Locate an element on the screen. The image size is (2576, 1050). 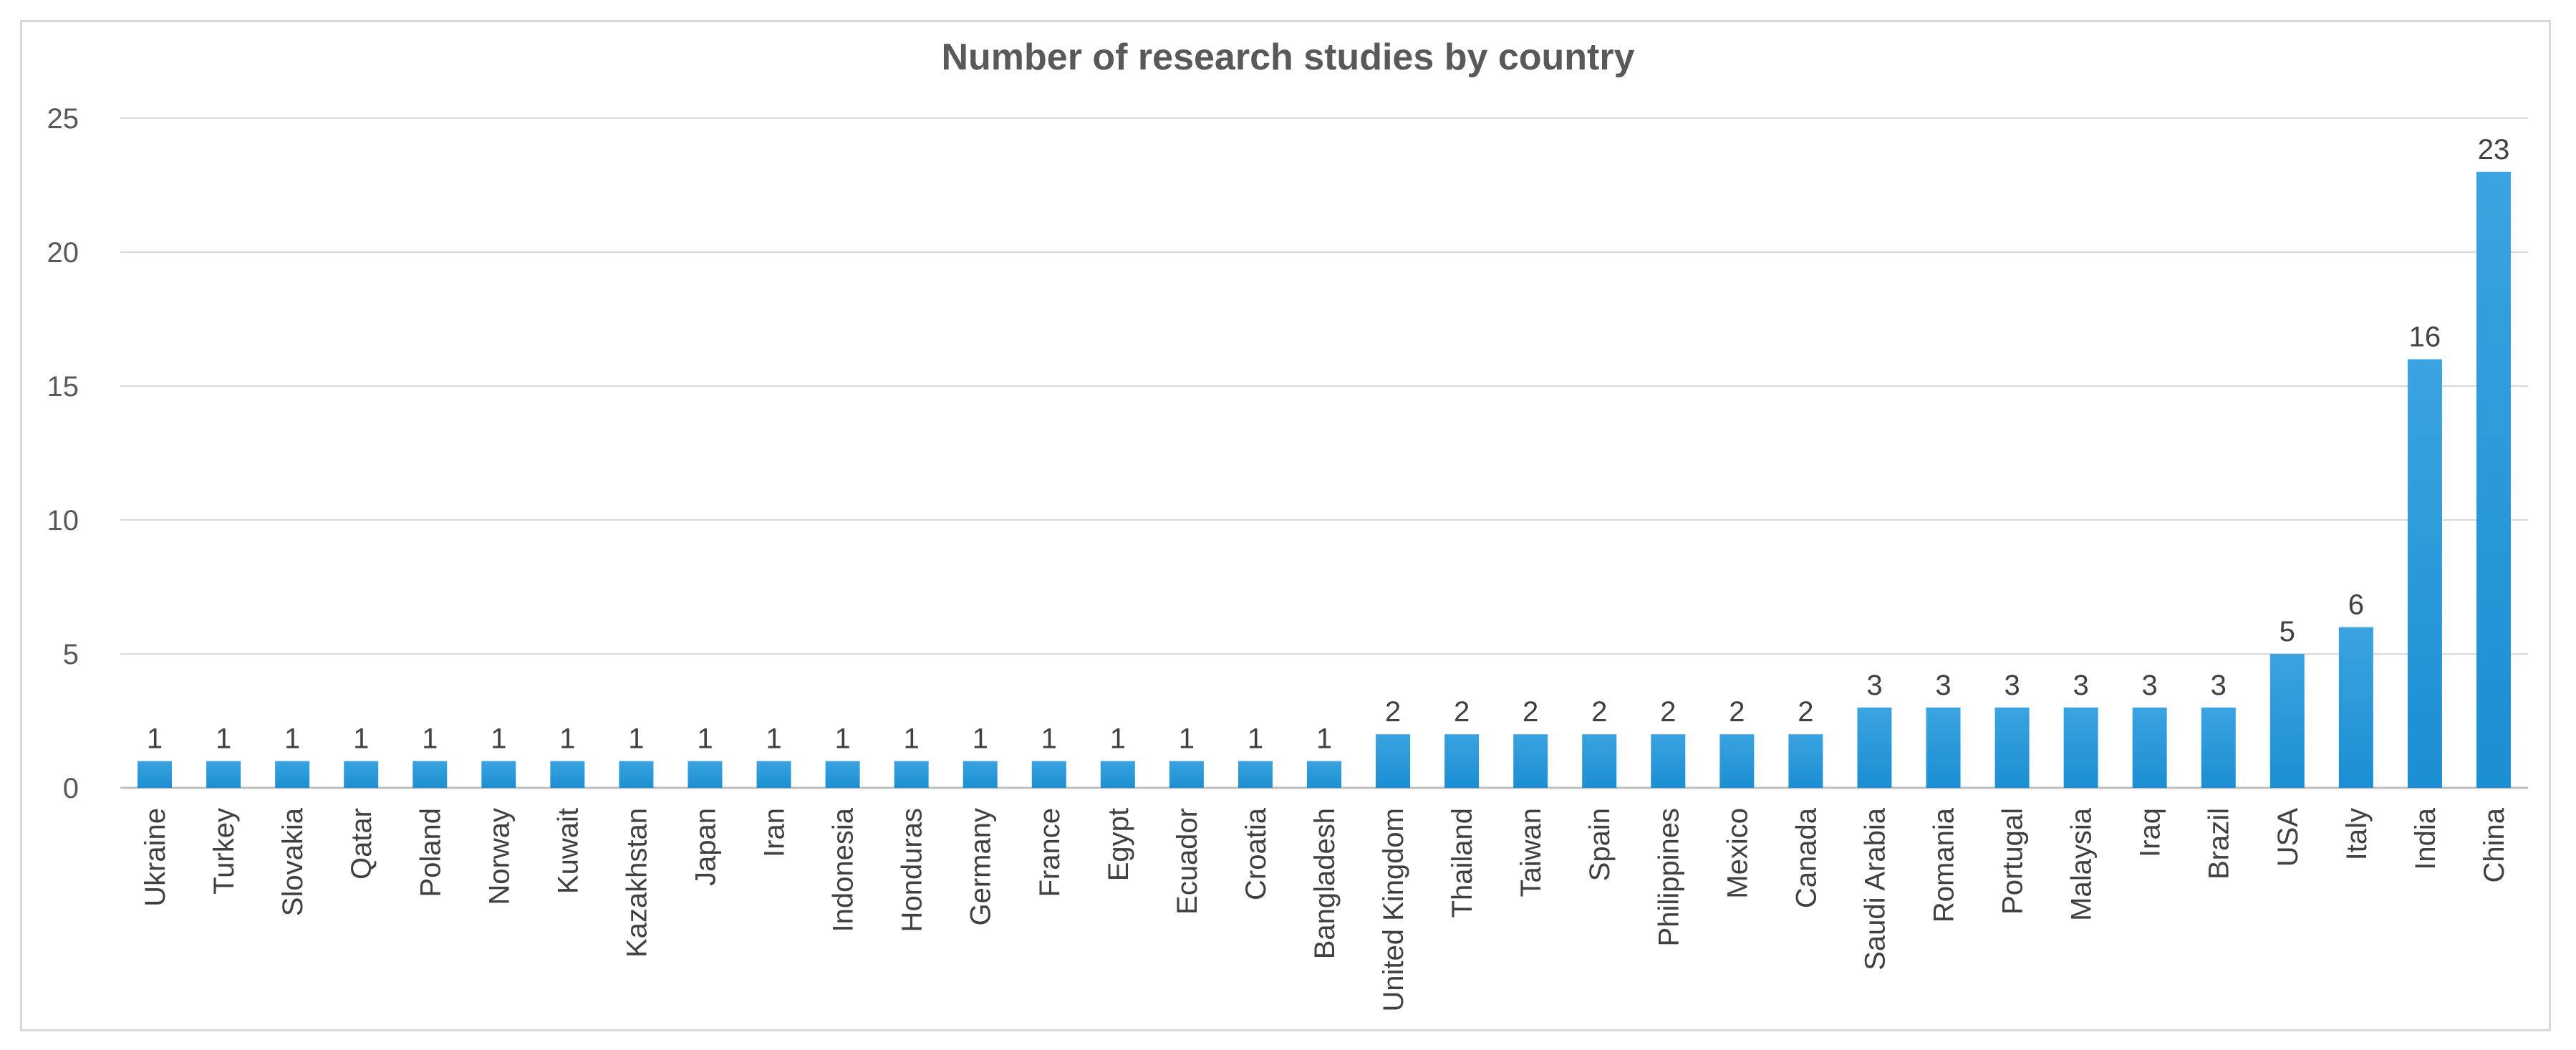
x-category-label: Thailand is located at coordinates (1463, 863).